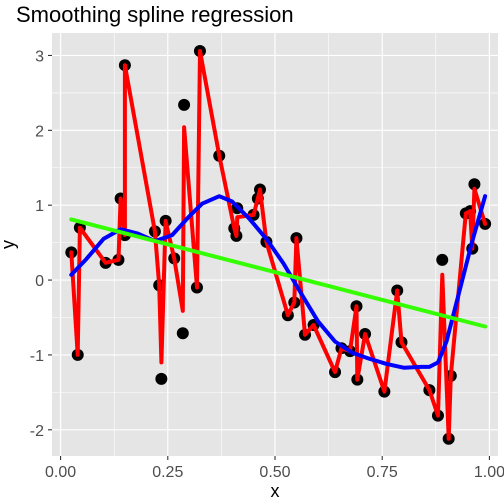 The image size is (504, 504). I want to click on y-tick-label: 3, so click(39, 56).